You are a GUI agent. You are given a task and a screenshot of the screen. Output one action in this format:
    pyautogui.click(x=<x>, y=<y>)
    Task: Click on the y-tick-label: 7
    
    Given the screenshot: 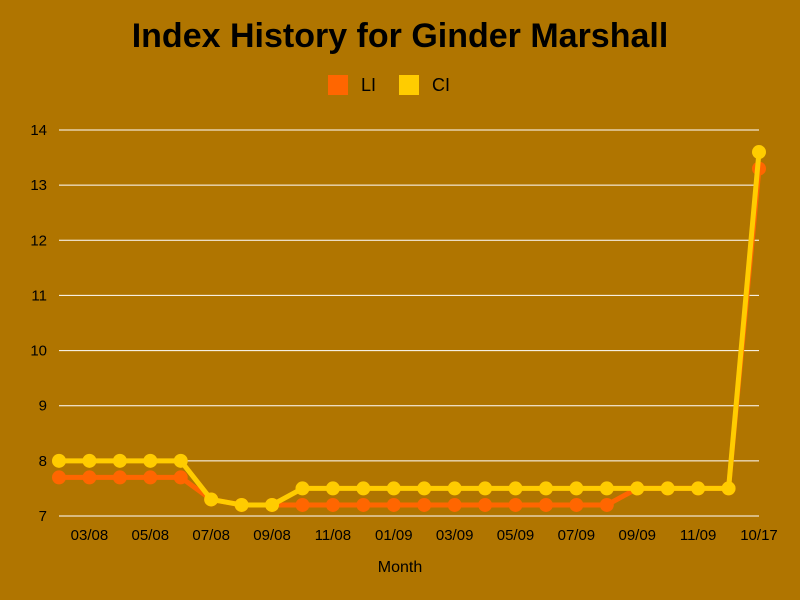 What is the action you would take?
    pyautogui.click(x=43, y=516)
    